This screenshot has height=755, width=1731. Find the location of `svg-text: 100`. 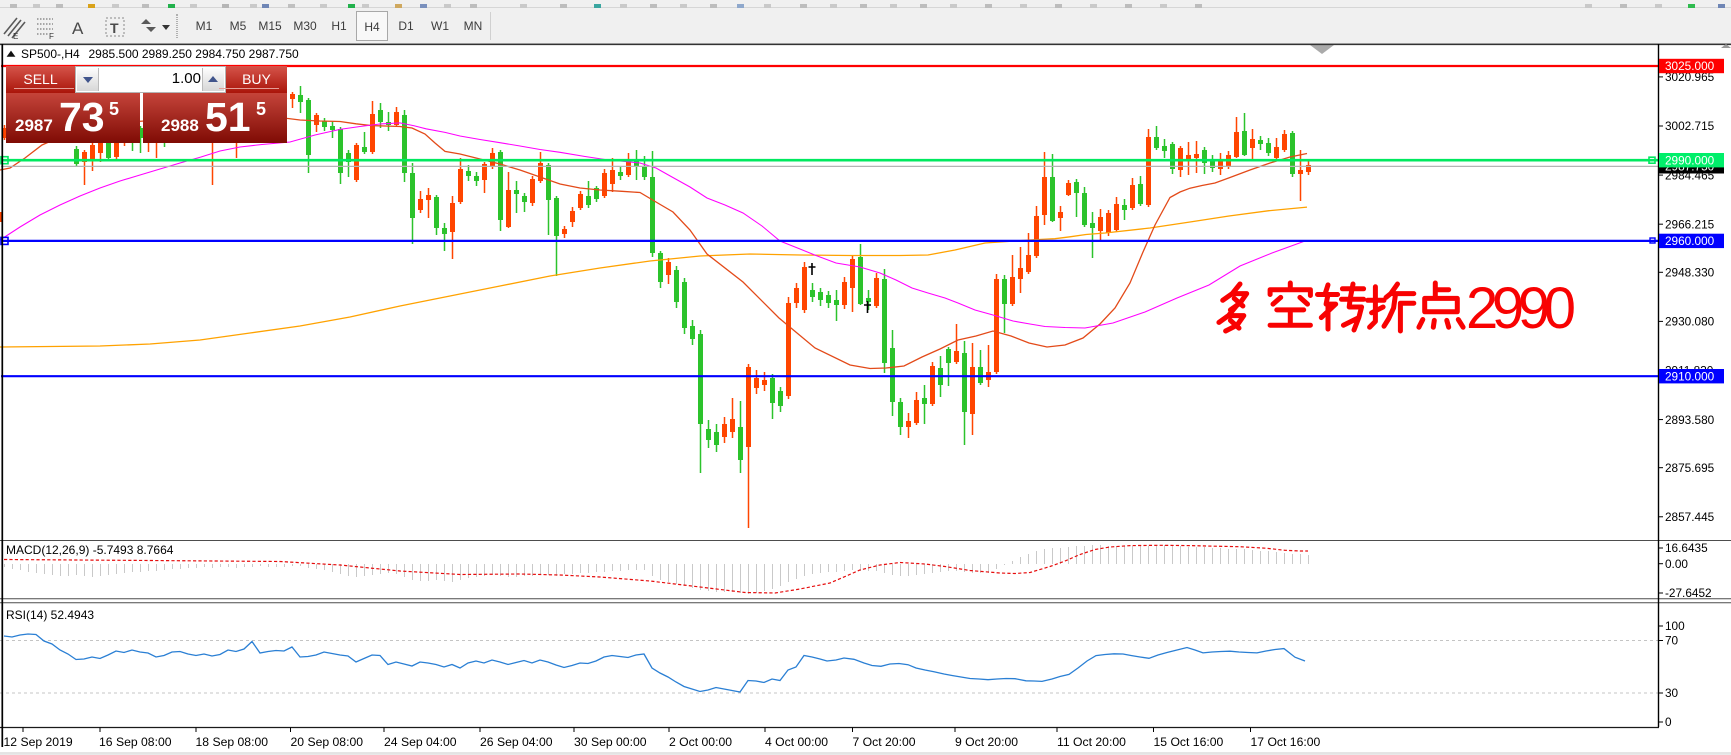

svg-text: 100 is located at coordinates (1675, 626).